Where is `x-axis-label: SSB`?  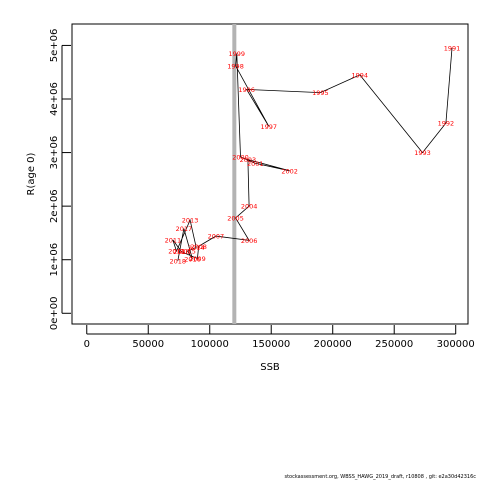
x-axis-label: SSB is located at coordinates (270, 367).